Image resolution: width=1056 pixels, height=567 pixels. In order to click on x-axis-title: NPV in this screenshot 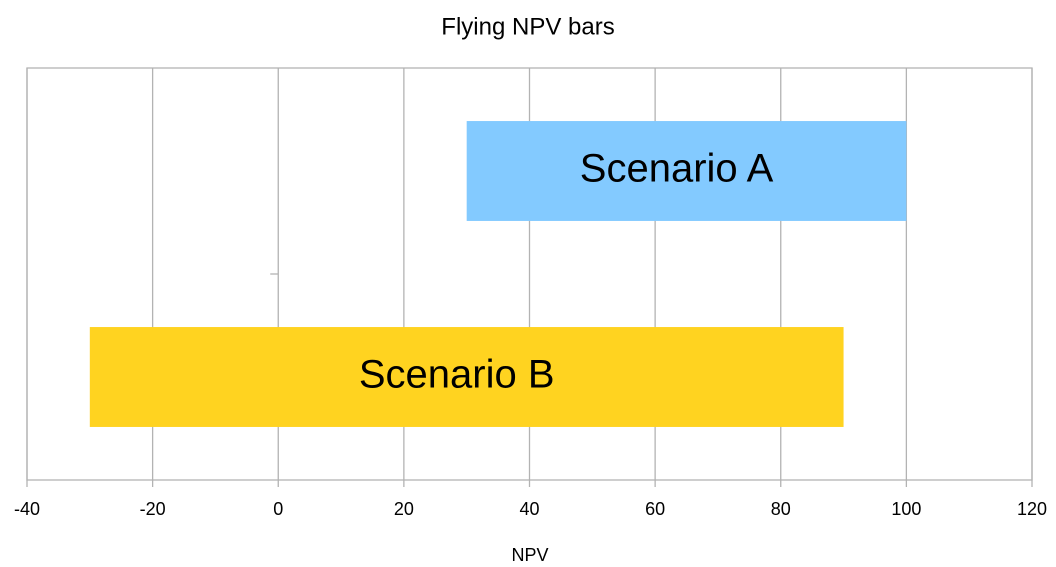, I will do `click(529, 555)`.